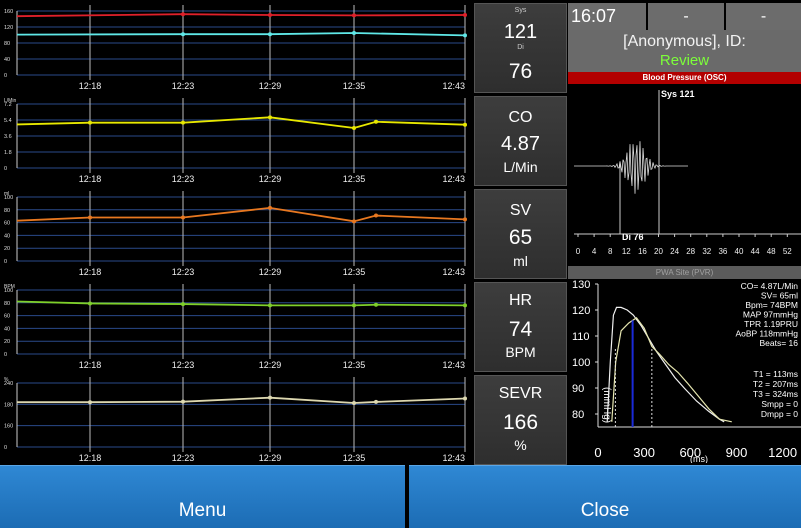 The image size is (801, 528). What do you see at coordinates (8, 405) in the screenshot?
I see `y-tick-label: 180` at bounding box center [8, 405].